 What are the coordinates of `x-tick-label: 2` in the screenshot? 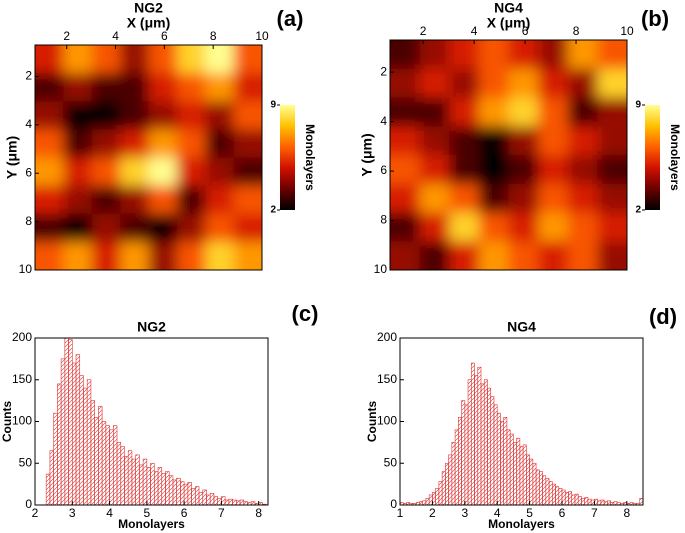 It's located at (66, 36).